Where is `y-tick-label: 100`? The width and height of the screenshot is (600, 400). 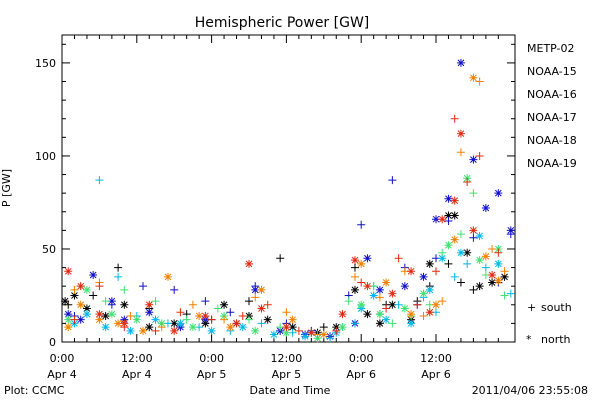
y-tick-label: 100 is located at coordinates (45, 156).